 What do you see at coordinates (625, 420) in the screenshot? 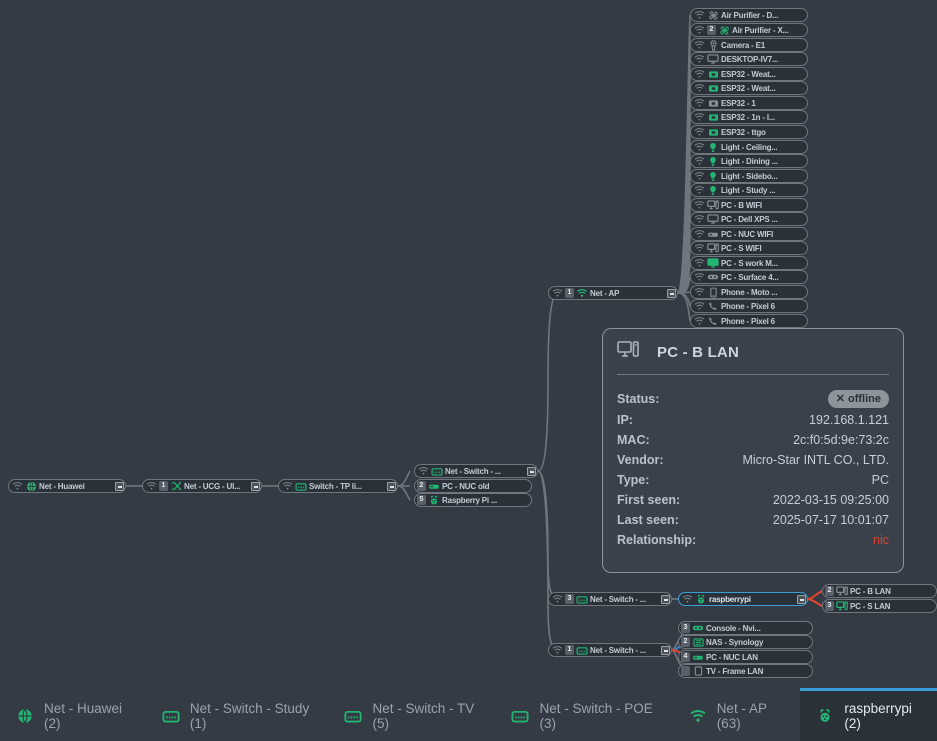
I see `tooltip-row-key: IP:` at bounding box center [625, 420].